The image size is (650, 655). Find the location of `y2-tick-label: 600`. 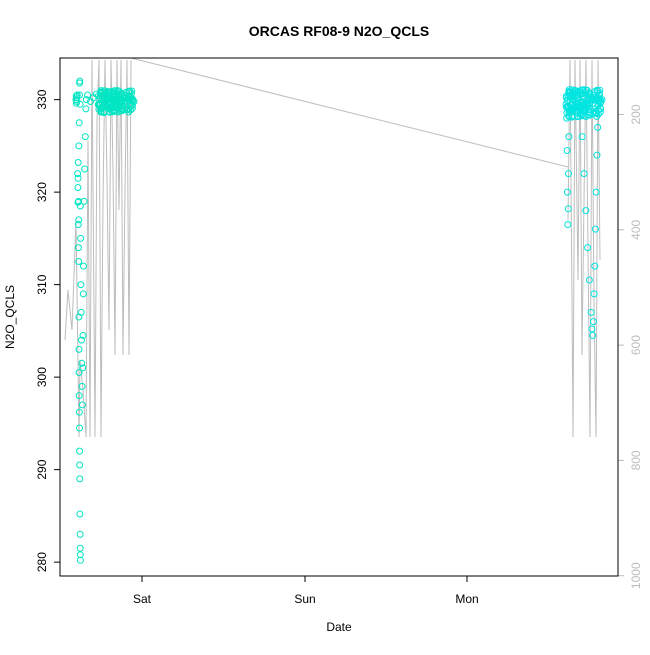

y2-tick-label: 600 is located at coordinates (636, 345).